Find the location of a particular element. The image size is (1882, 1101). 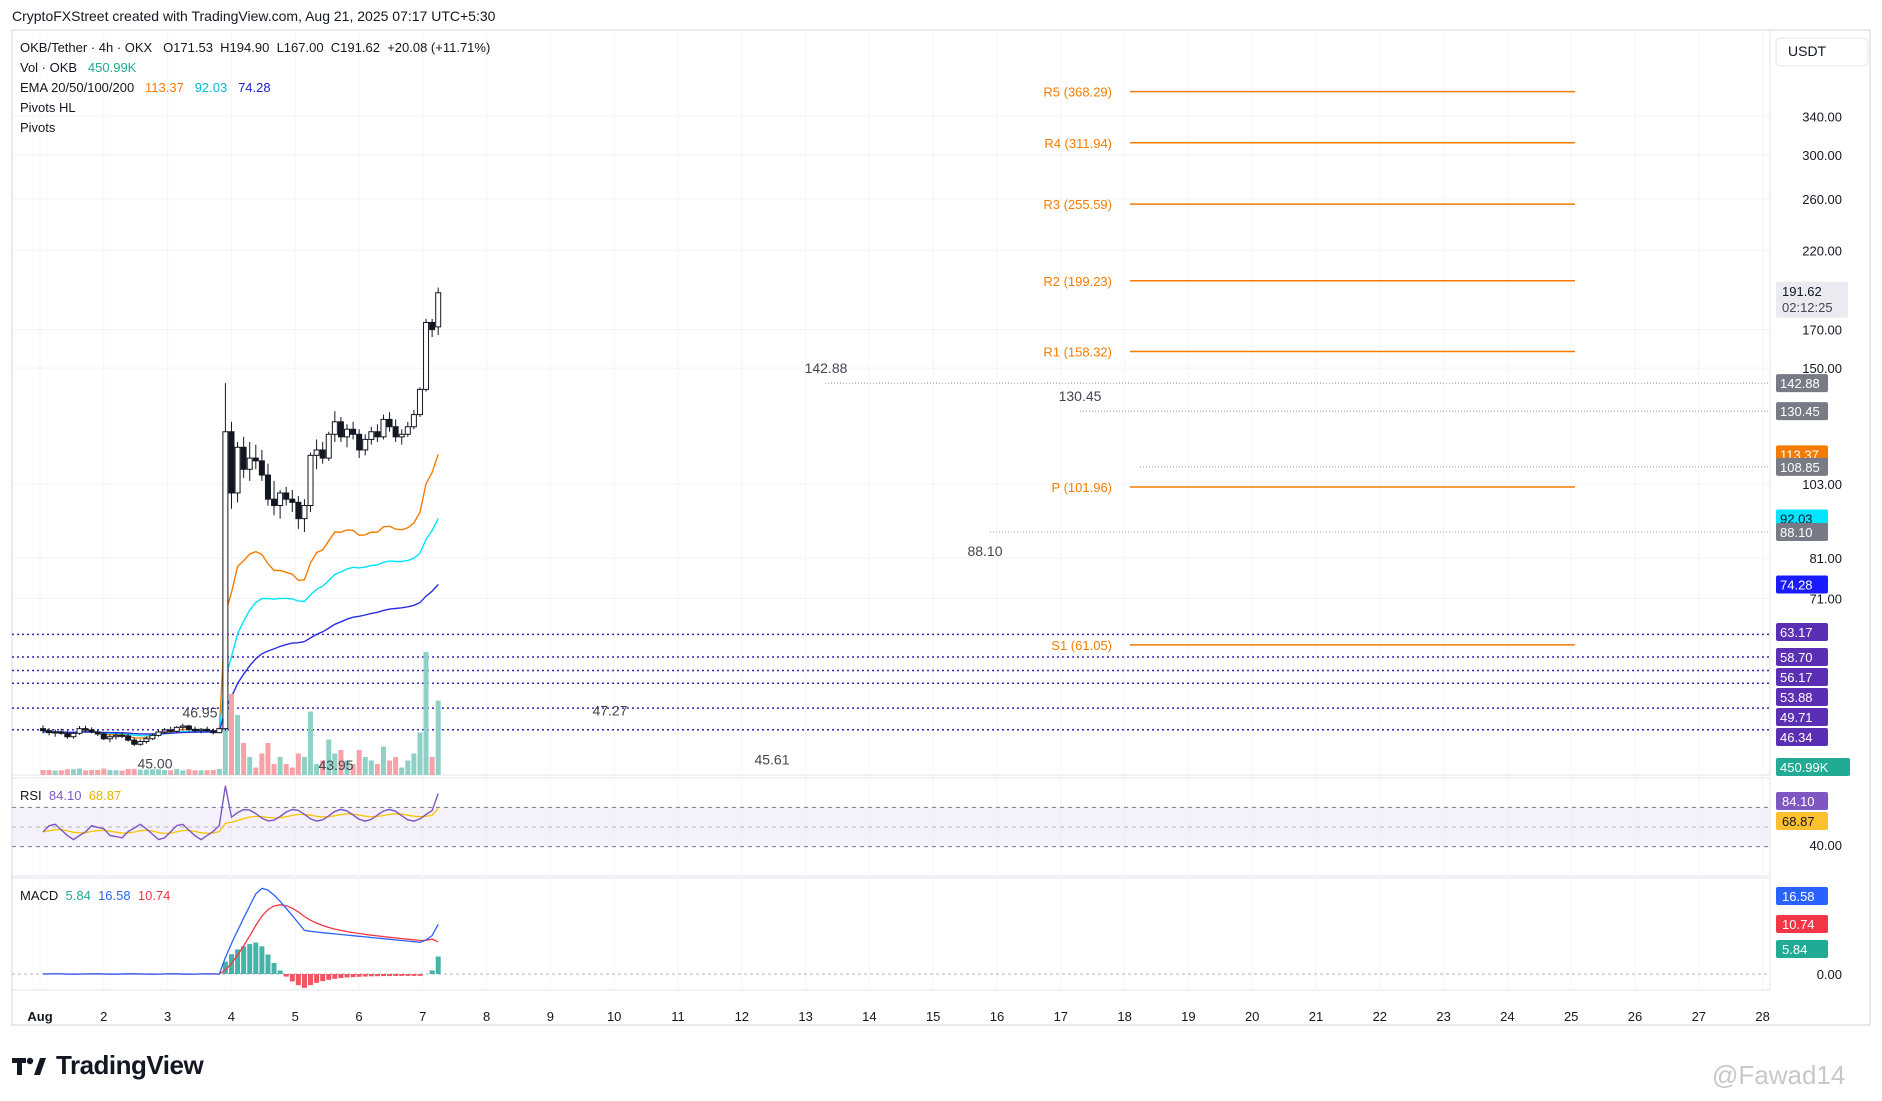

x-tick-label: 24 is located at coordinates (1507, 1016).